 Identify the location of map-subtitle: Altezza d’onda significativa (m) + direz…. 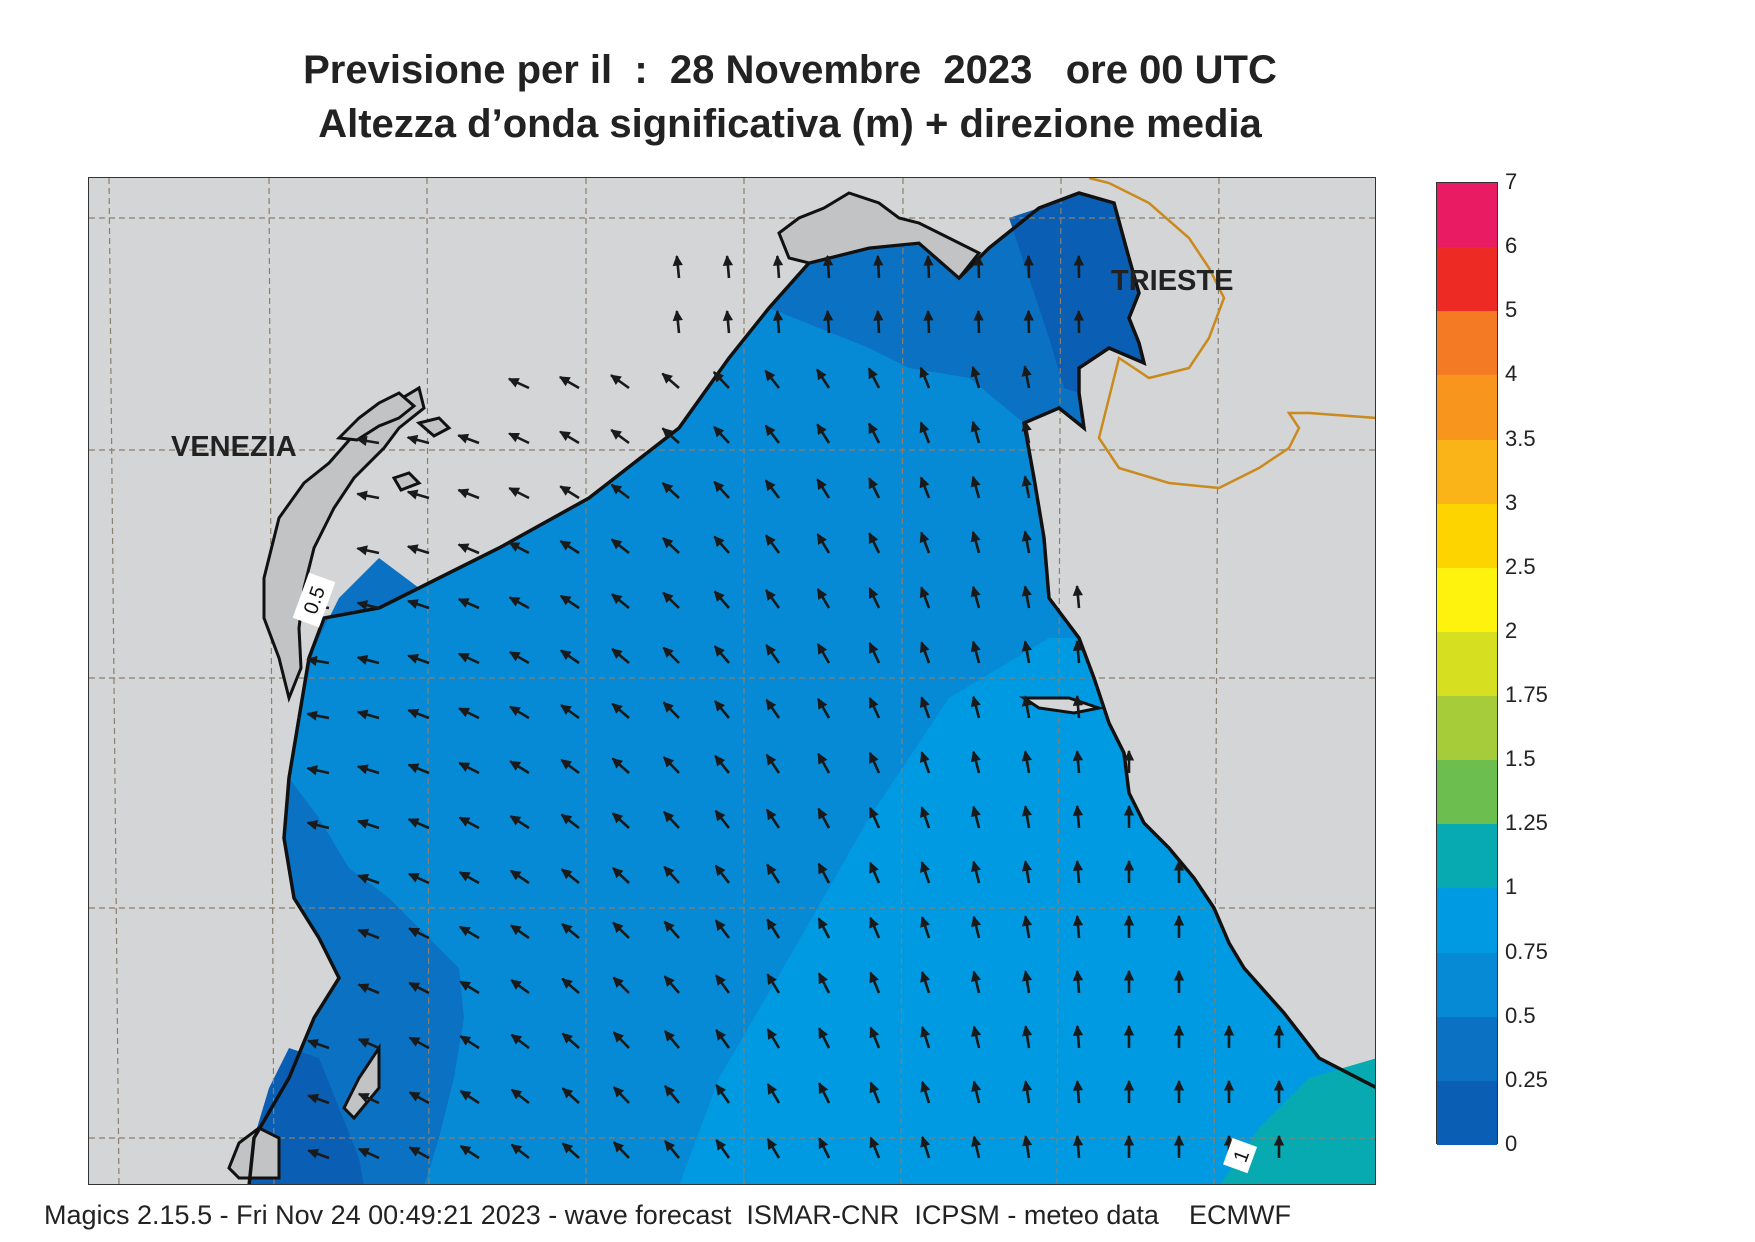
(790, 124).